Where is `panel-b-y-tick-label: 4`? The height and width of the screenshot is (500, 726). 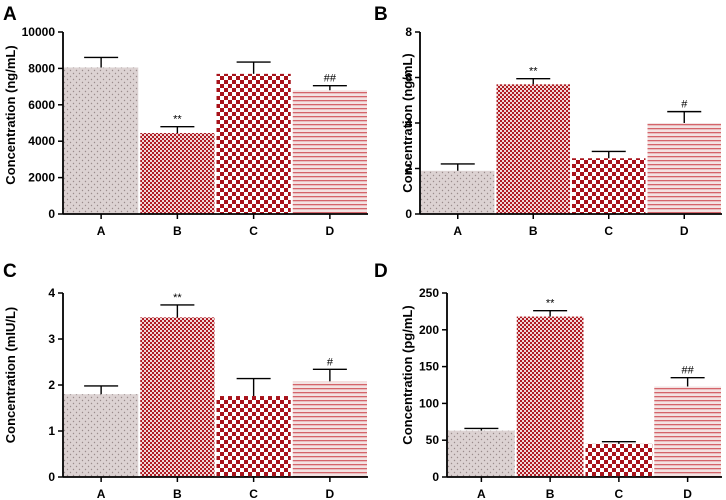
panel-b-y-tick-label: 4 is located at coordinates (408, 123).